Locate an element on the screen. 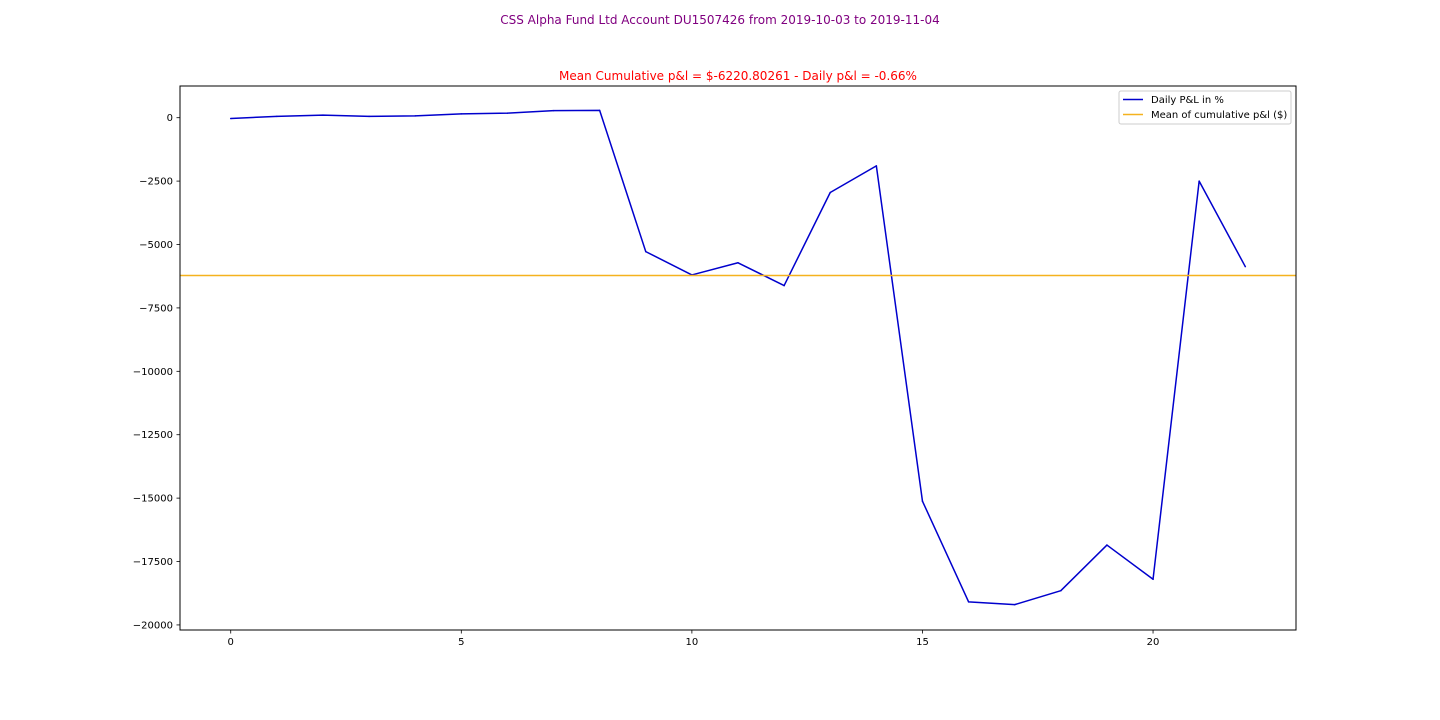  x-tick-label: 10 is located at coordinates (692, 642).